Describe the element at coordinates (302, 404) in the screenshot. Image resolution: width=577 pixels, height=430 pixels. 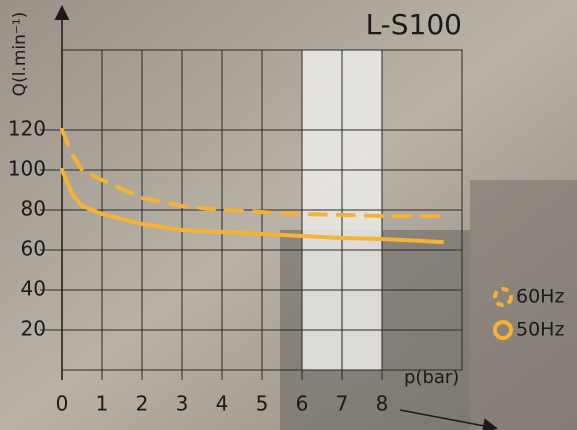
I see `x-tick-label: 6` at that location.